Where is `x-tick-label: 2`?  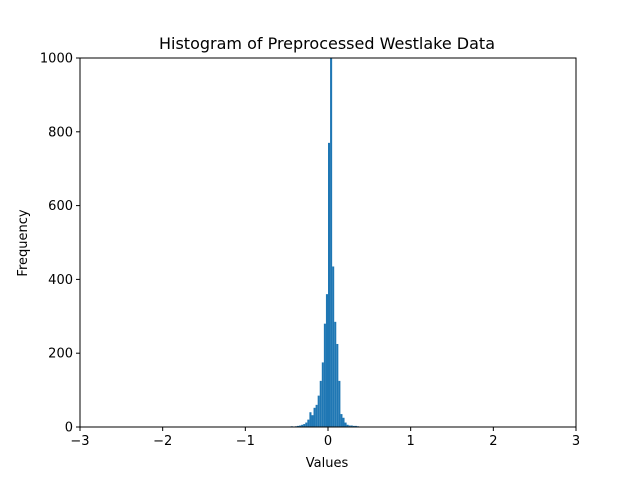 x-tick-label: 2 is located at coordinates (493, 441).